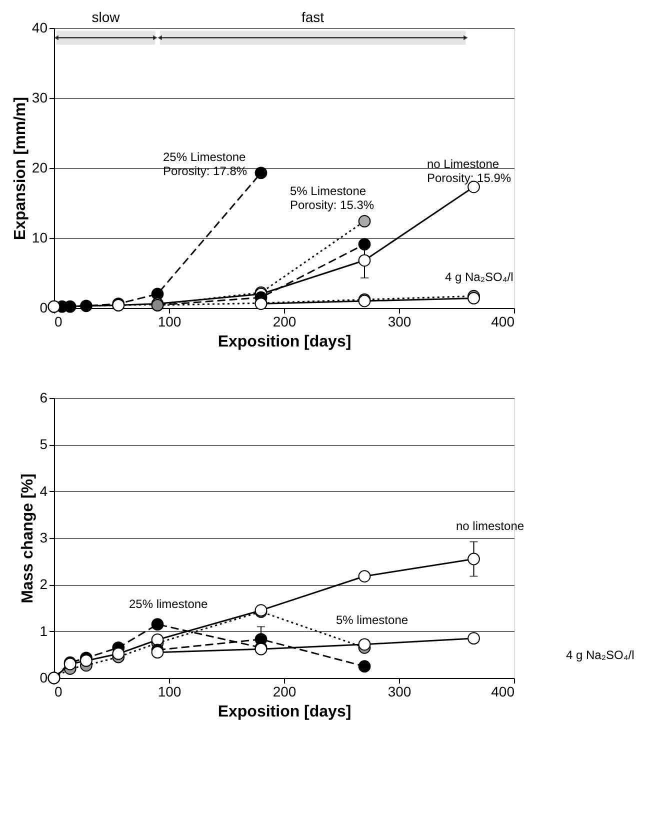 The height and width of the screenshot is (825, 651). Describe the element at coordinates (469, 171) in the screenshot. I see `annotation: no Limestone Porosity: 15.9%` at that location.